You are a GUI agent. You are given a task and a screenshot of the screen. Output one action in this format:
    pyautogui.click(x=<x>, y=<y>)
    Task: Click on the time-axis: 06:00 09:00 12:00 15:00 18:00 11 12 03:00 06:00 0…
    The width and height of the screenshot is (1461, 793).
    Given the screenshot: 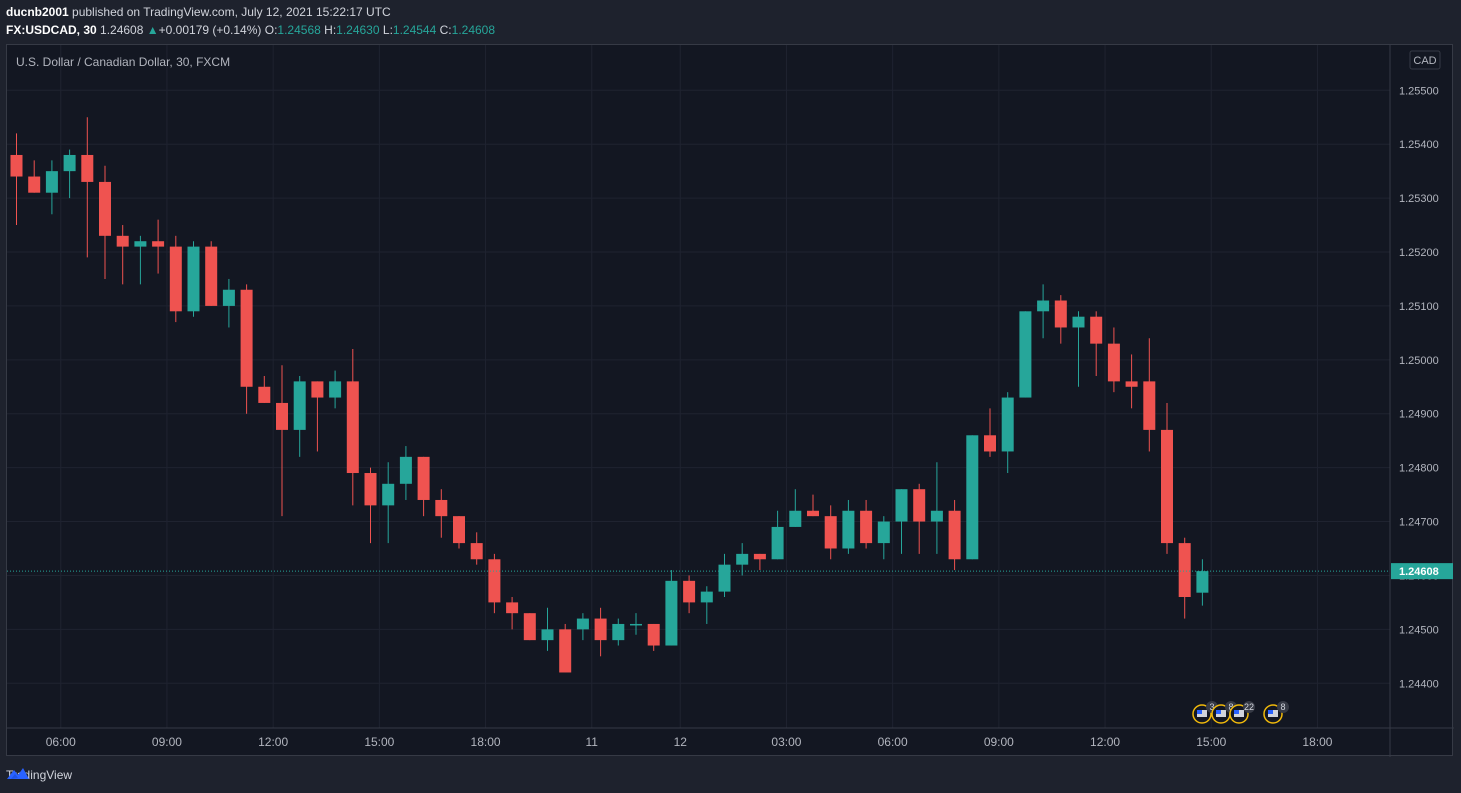 What is the action you would take?
    pyautogui.click(x=689, y=742)
    